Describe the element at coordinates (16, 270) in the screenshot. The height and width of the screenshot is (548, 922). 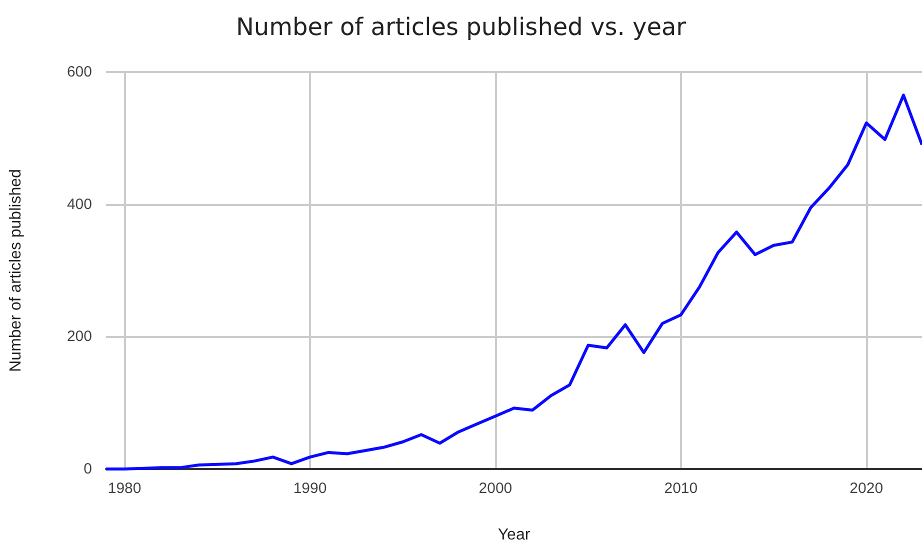
I see `y-axis-title: Number of articles published` at that location.